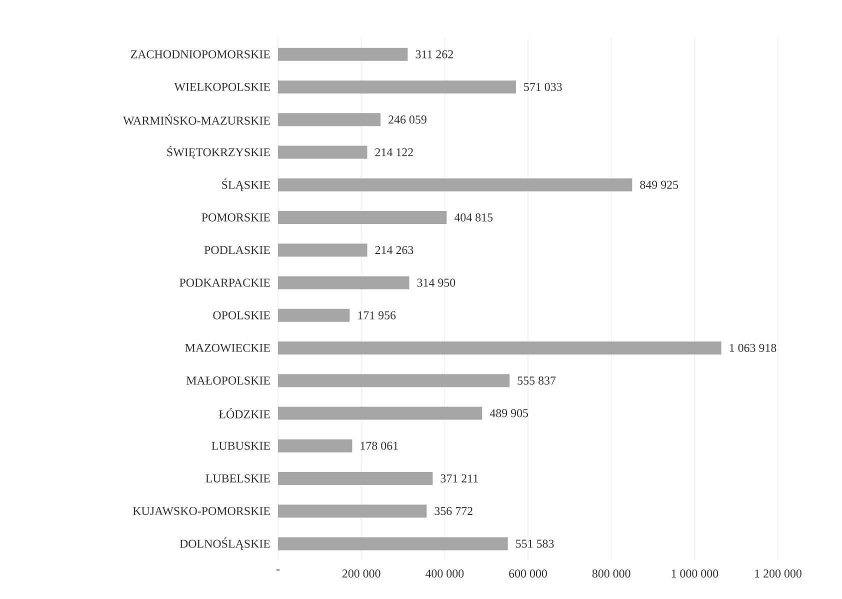 Image resolution: width=842 pixels, height=599 pixels. I want to click on data-label: 356 772, so click(453, 511).